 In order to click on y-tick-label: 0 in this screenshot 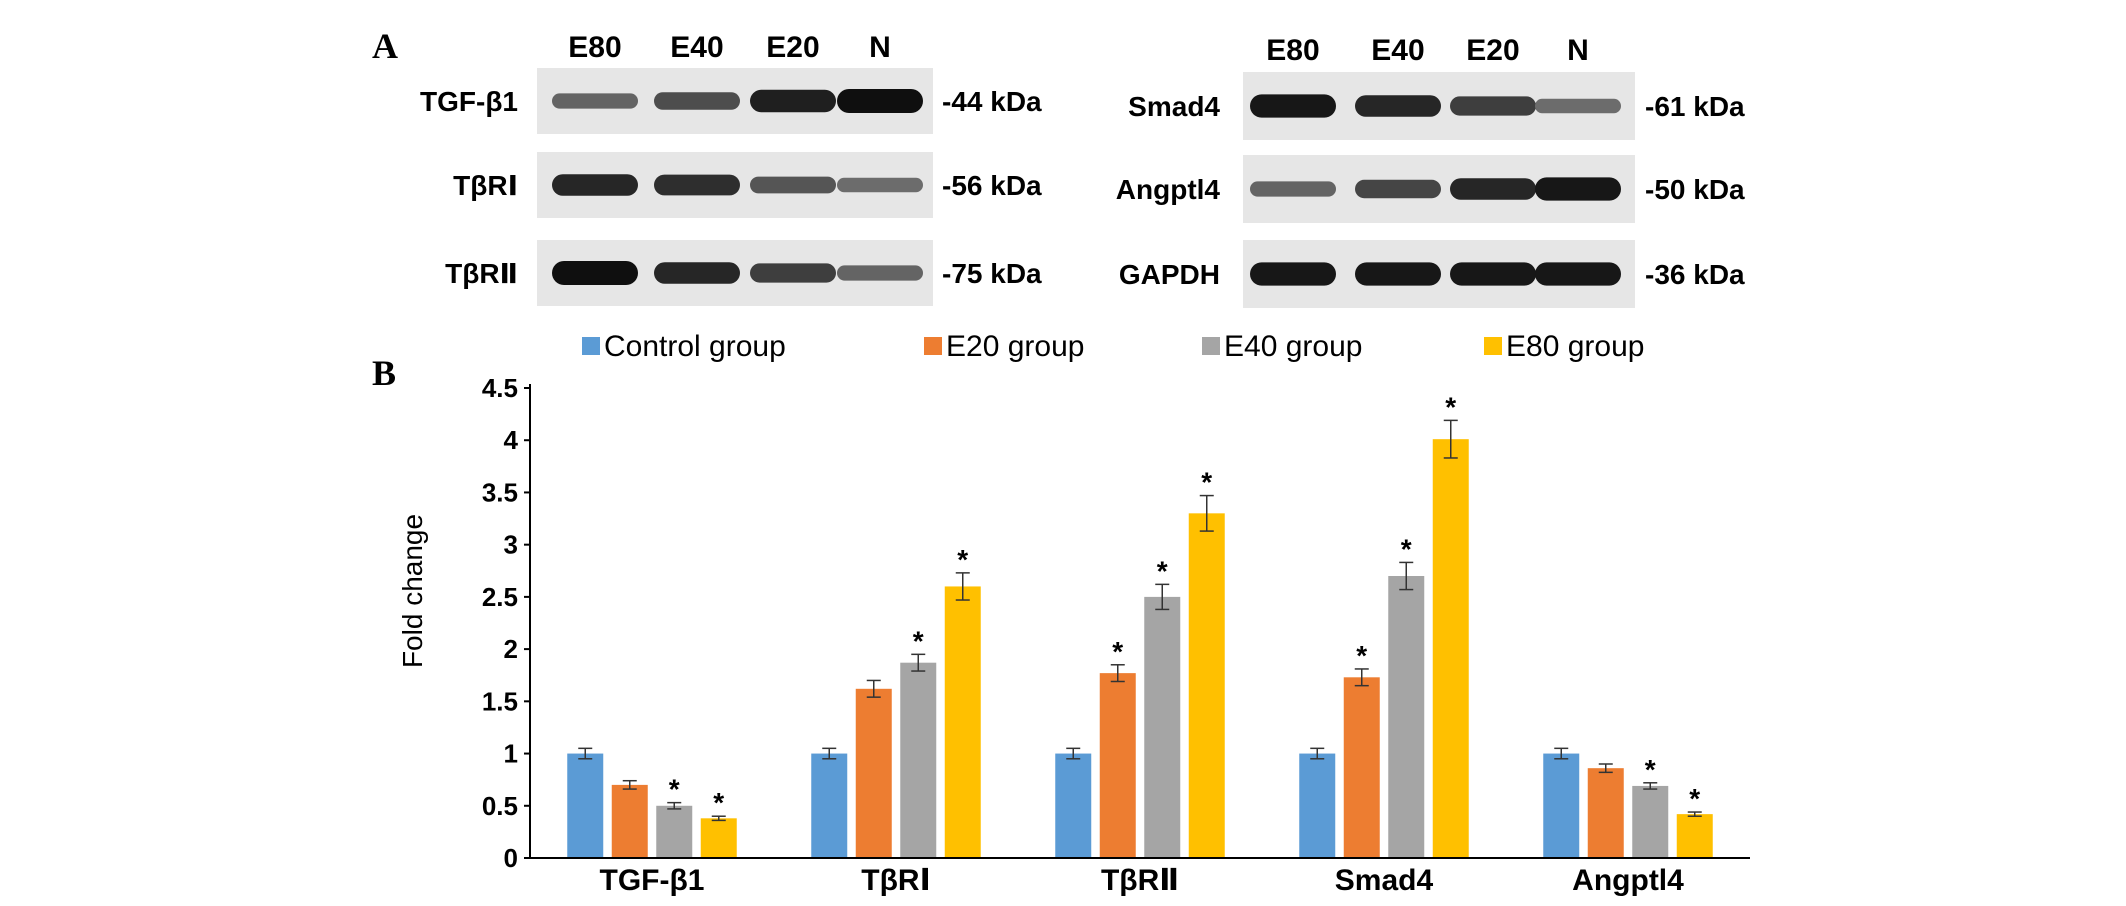, I will do `click(511, 858)`.